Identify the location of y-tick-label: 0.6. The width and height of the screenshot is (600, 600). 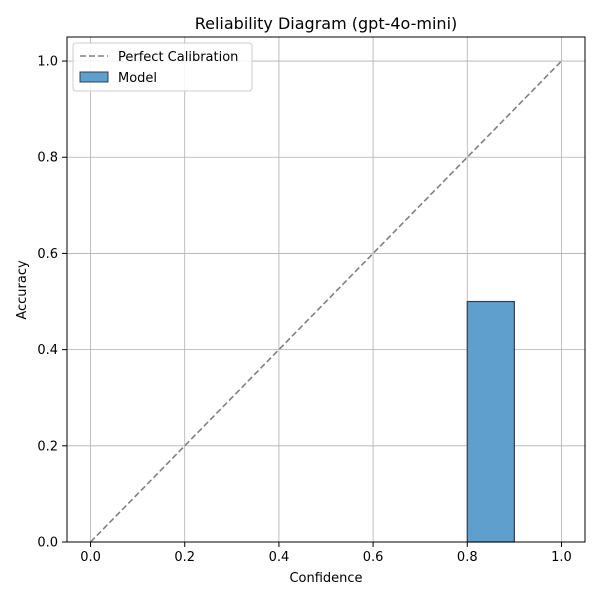
(47, 254).